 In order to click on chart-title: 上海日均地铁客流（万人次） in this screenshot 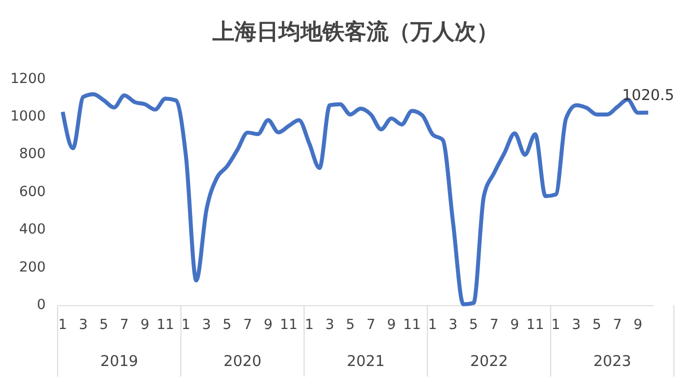, I will do `click(354, 32)`.